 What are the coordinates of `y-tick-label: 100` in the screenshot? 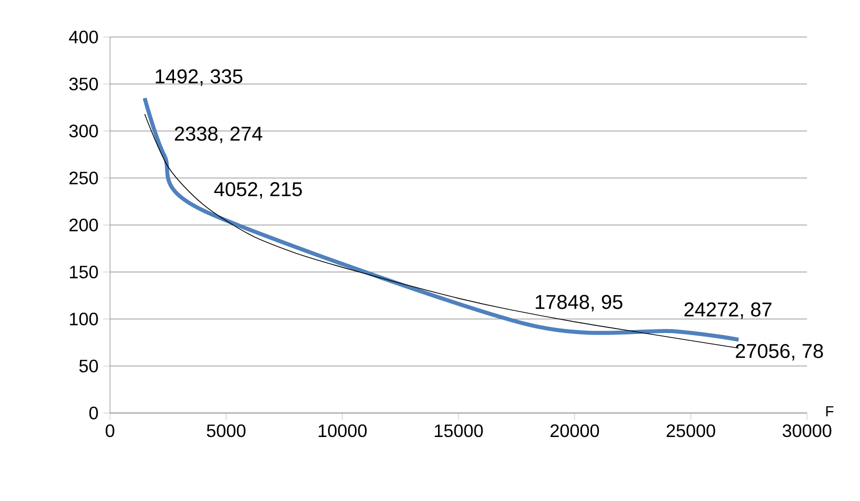 It's located at (84, 319).